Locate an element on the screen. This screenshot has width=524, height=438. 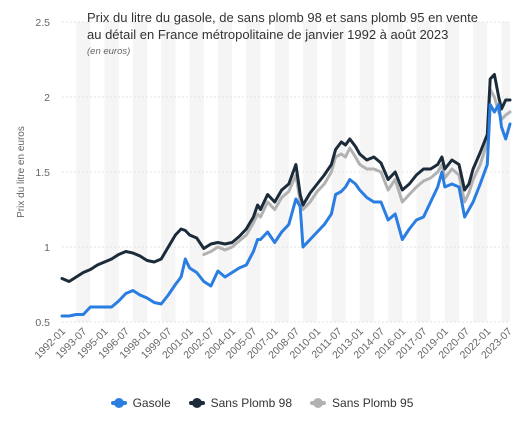
band-2001 is located at coordinates (196, 172).